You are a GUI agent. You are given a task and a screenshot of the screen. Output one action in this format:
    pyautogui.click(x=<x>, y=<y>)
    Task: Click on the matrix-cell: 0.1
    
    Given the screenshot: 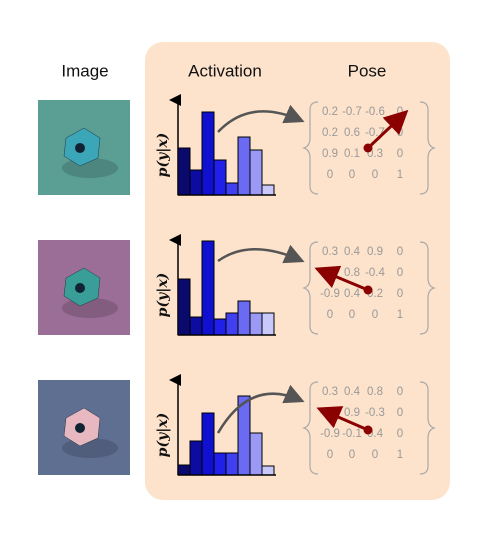 What is the action you would take?
    pyautogui.click(x=352, y=154)
    